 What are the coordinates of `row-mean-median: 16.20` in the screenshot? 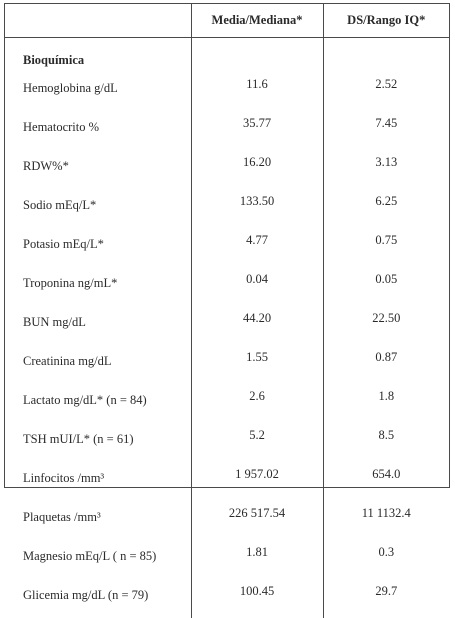 It's located at (256, 169).